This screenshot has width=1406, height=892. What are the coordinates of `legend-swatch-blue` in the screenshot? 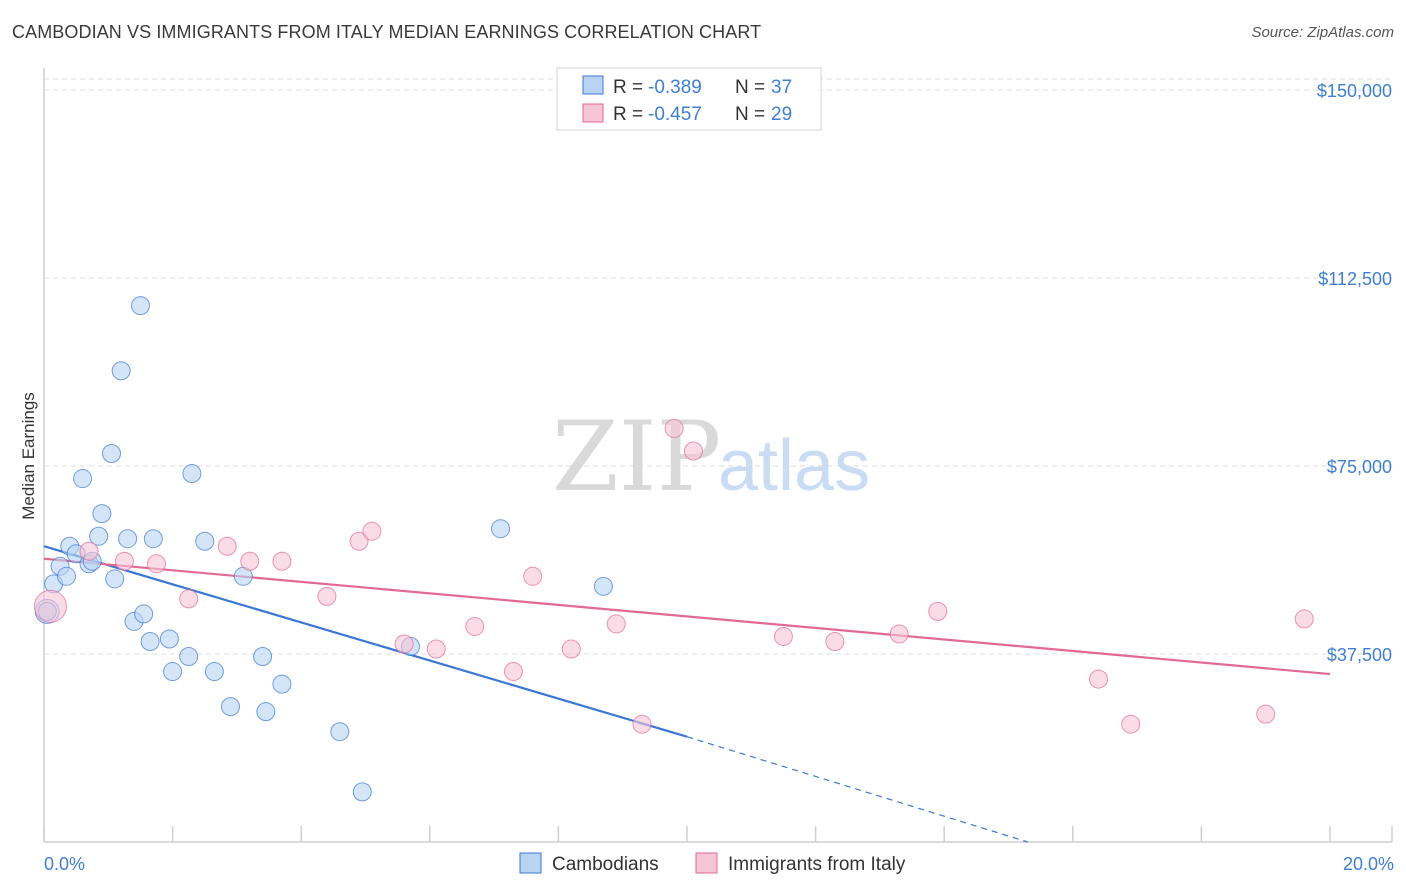 It's located at (593, 85).